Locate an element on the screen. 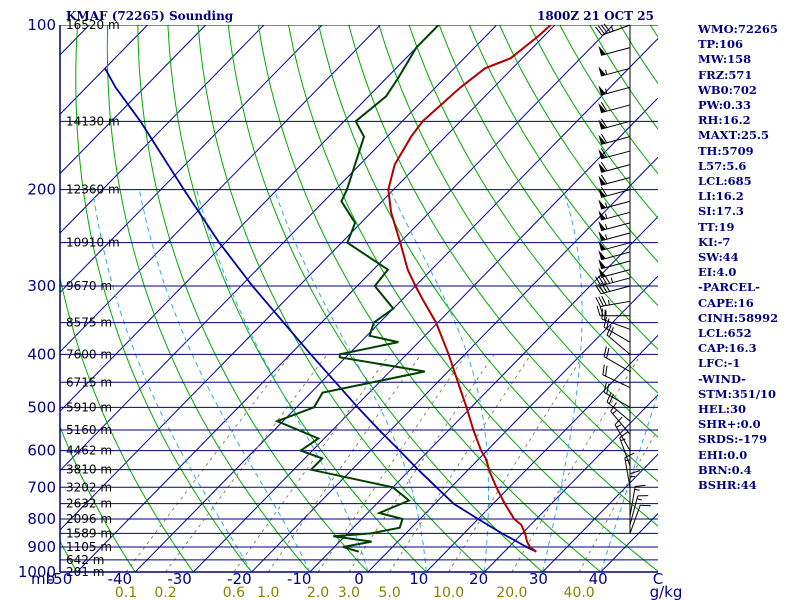  sounding-index-item: SI:17.3 is located at coordinates (721, 211).